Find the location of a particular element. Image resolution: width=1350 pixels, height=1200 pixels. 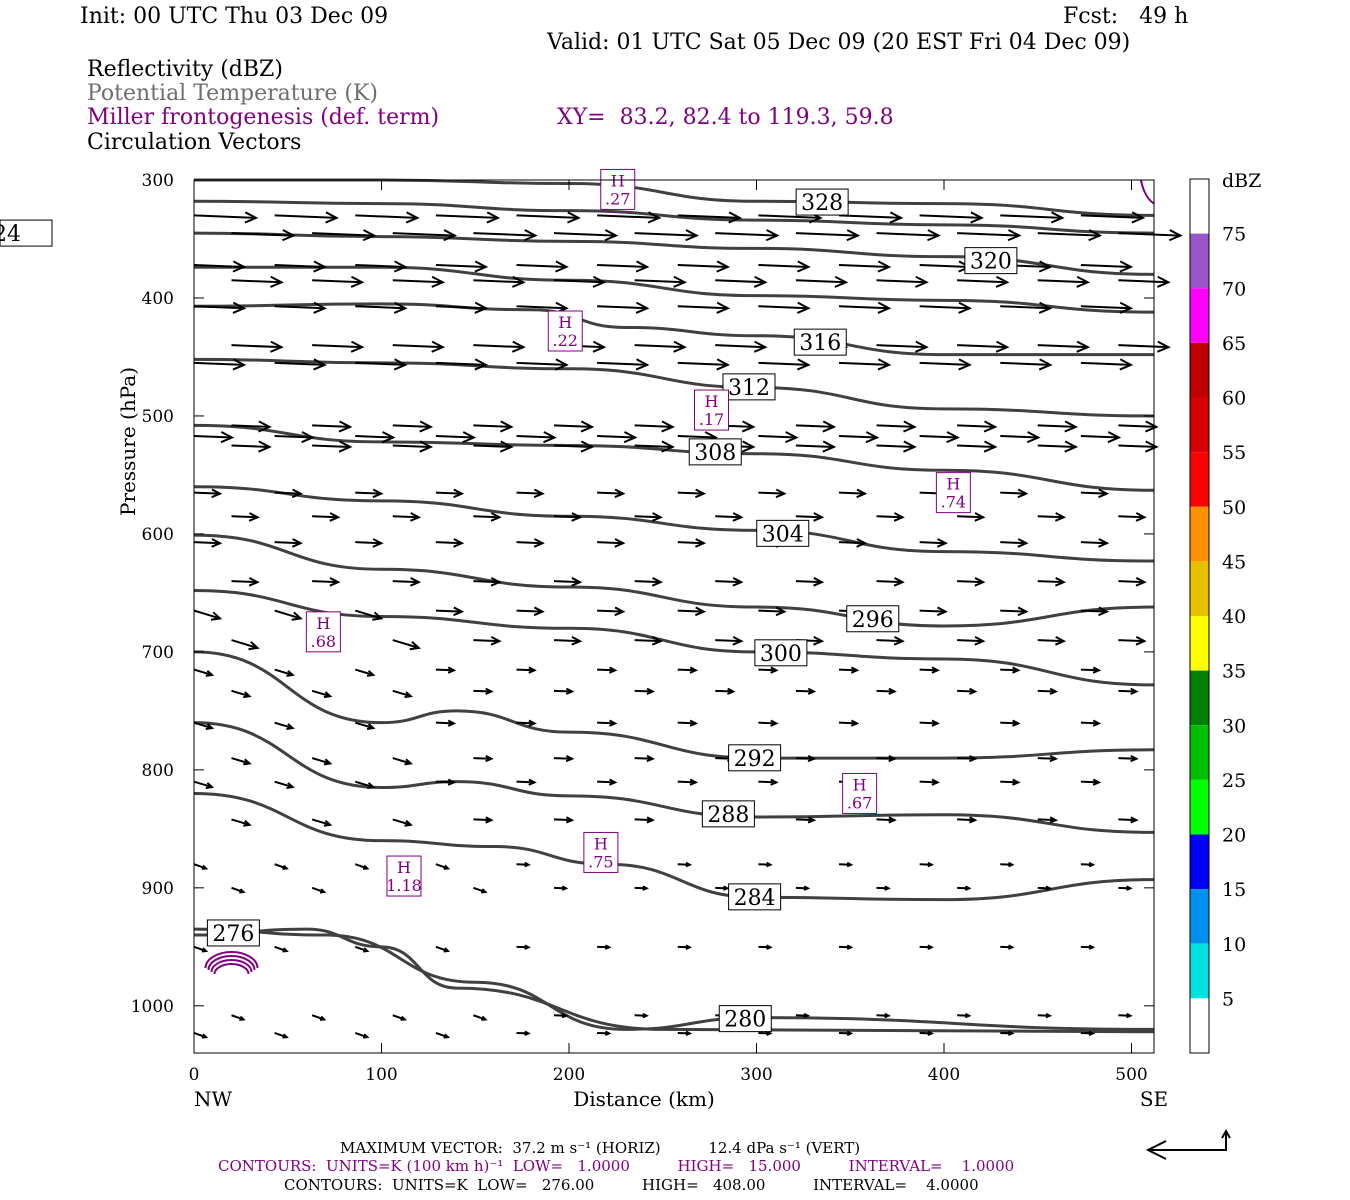

frontogenesis-max-6: H.75 is located at coordinates (601, 852).